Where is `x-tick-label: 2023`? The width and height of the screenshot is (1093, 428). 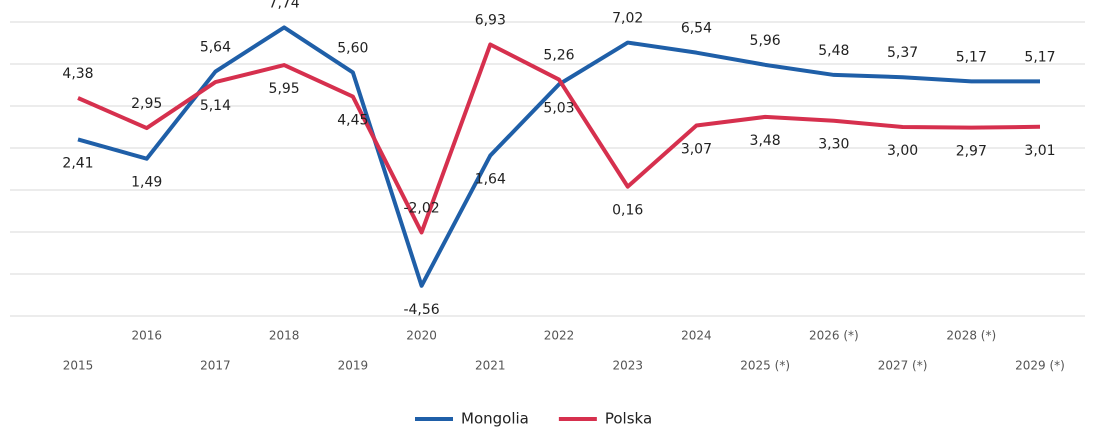
x-tick-label: 2023 is located at coordinates (627, 366).